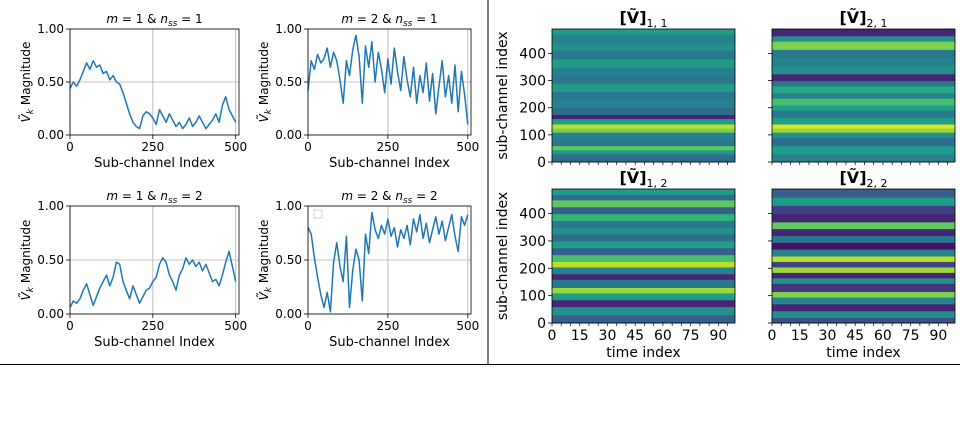  I want to click on chart-title: m = 2 & nss = 1, so click(389, 20).